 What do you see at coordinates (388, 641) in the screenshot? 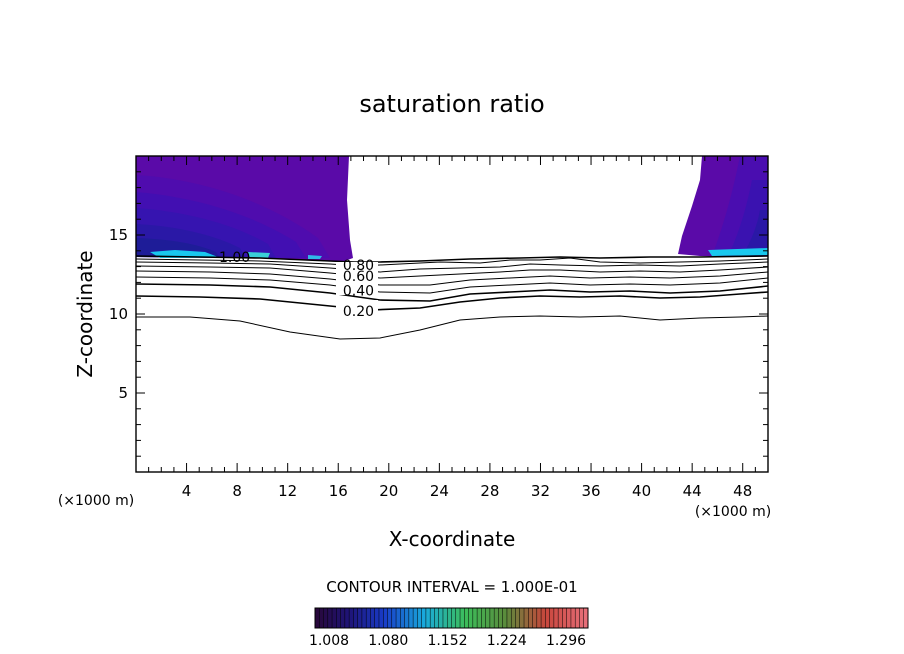
I see `colorbar-tick-label: 1.080` at bounding box center [388, 641].